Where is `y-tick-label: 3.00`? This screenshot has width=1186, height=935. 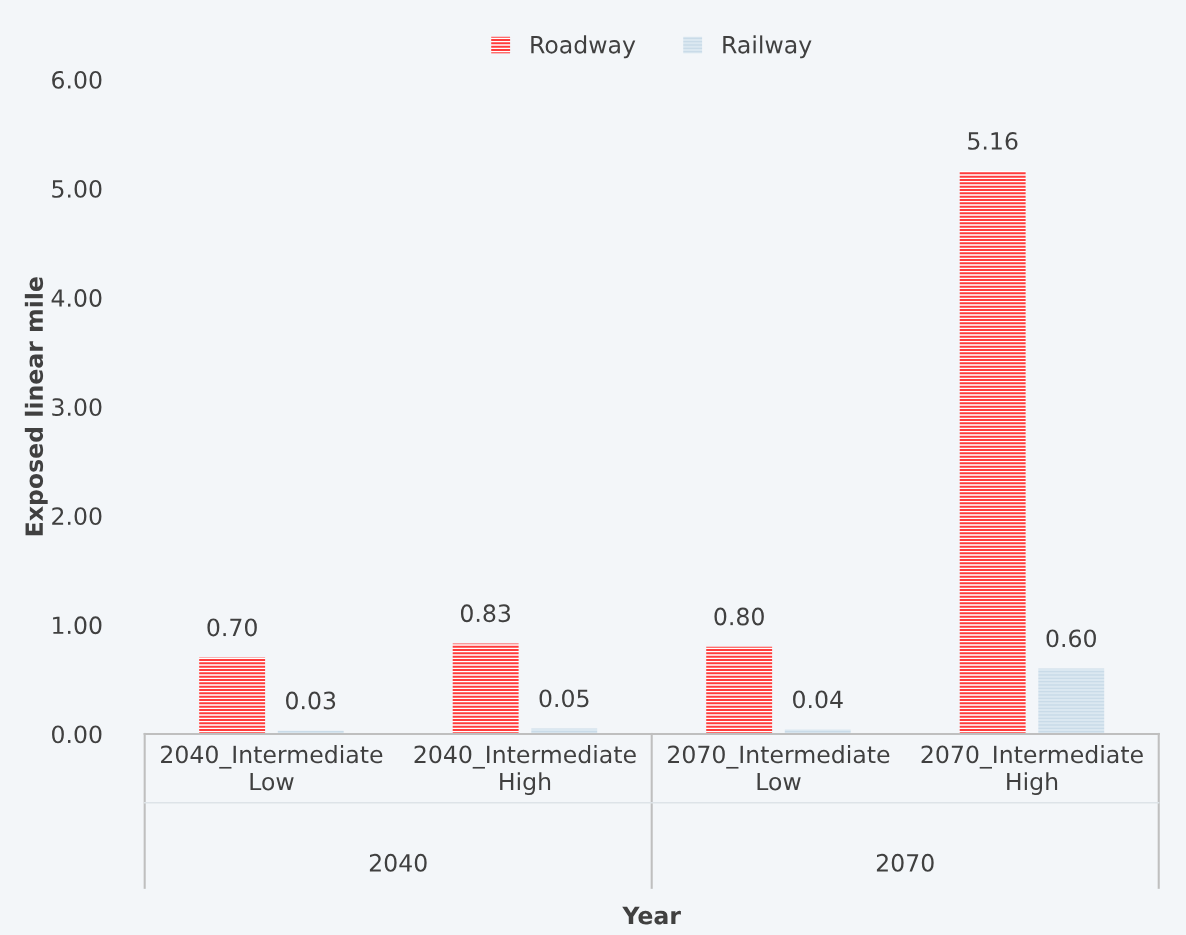
y-tick-label: 3.00 is located at coordinates (77, 407).